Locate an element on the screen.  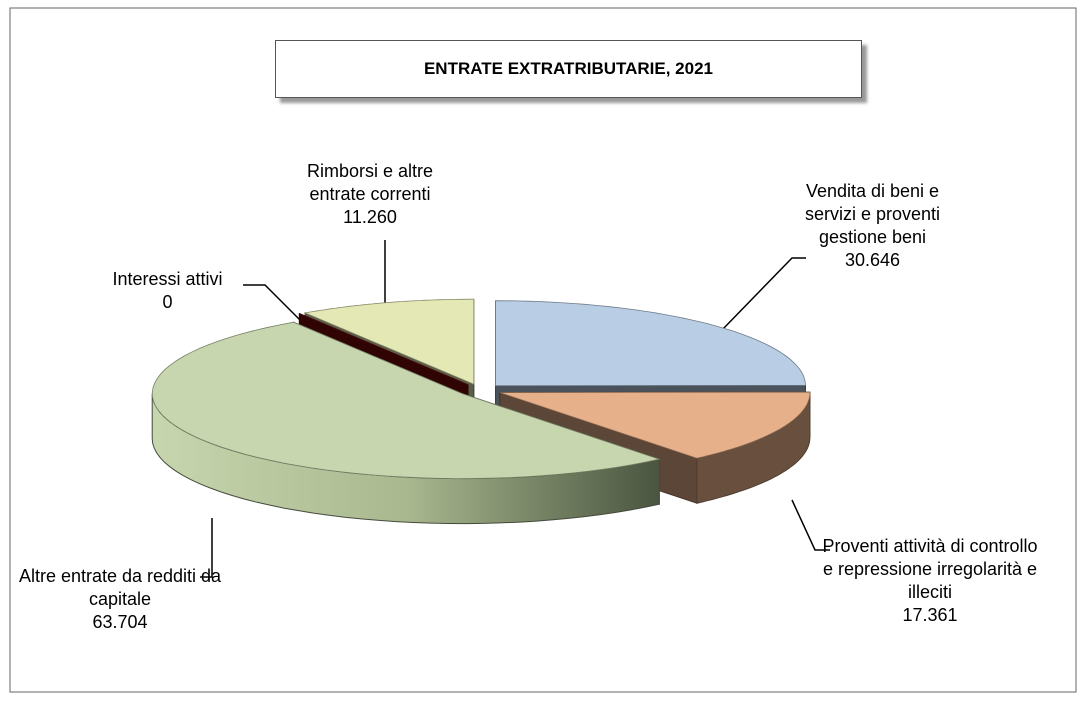
value-label: 0 is located at coordinates (167, 302).